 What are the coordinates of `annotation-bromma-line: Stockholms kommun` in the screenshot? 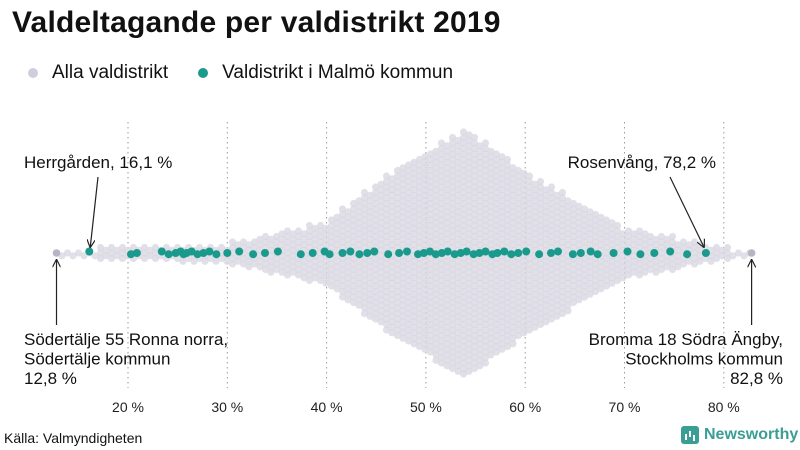 It's located at (704, 359).